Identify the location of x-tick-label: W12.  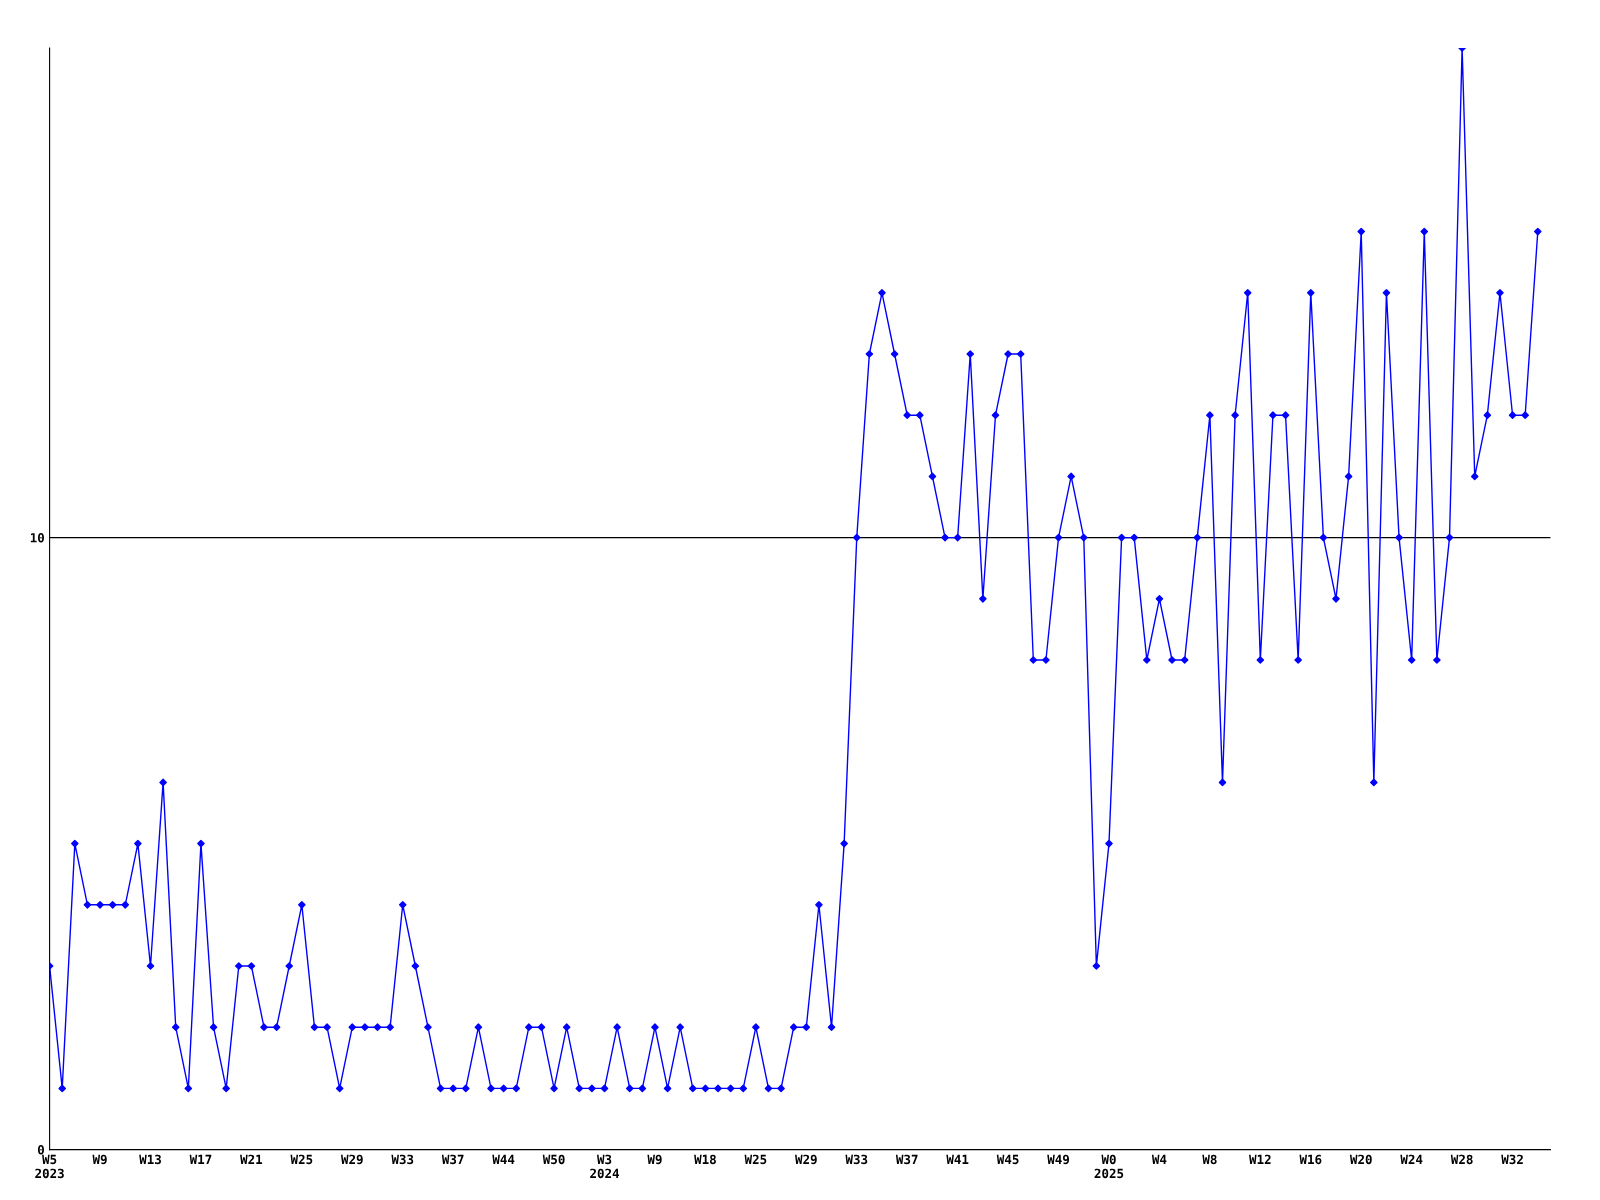
(1260, 1159).